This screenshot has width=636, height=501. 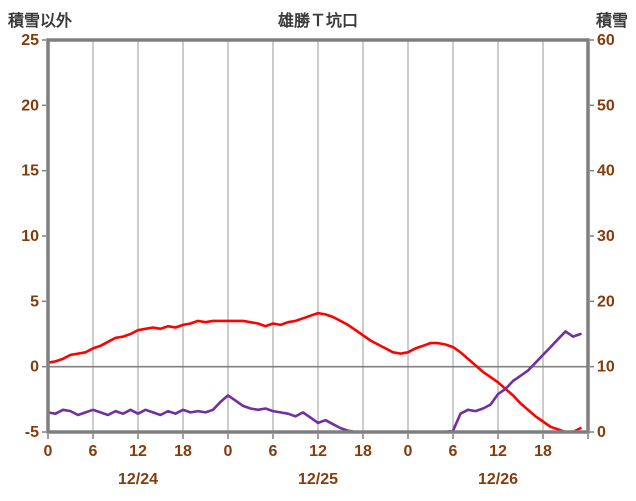 I want to click on right-axis-tick-label: 40, so click(x=606, y=171).